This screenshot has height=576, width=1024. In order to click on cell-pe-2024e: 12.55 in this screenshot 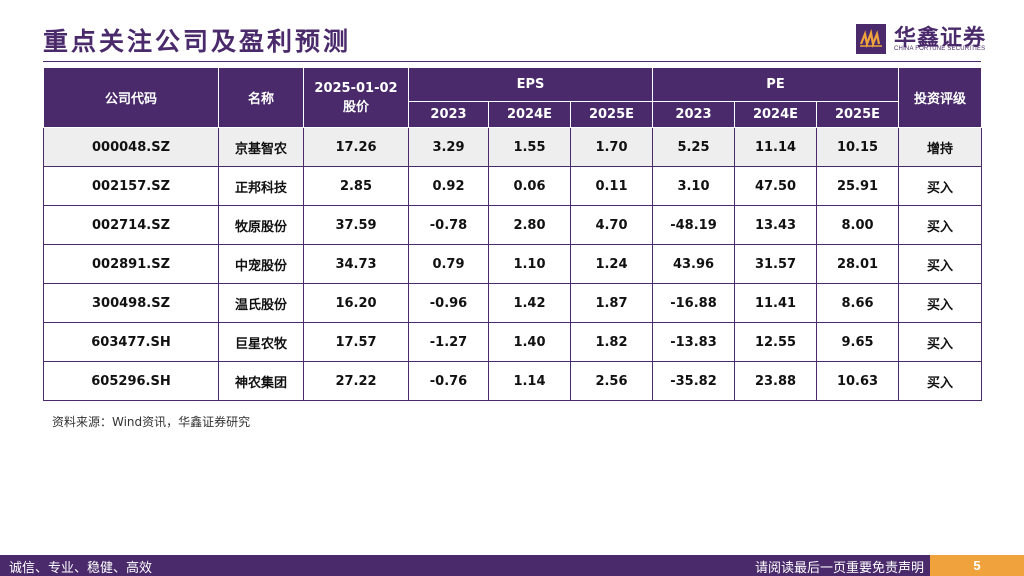, I will do `click(775, 342)`.